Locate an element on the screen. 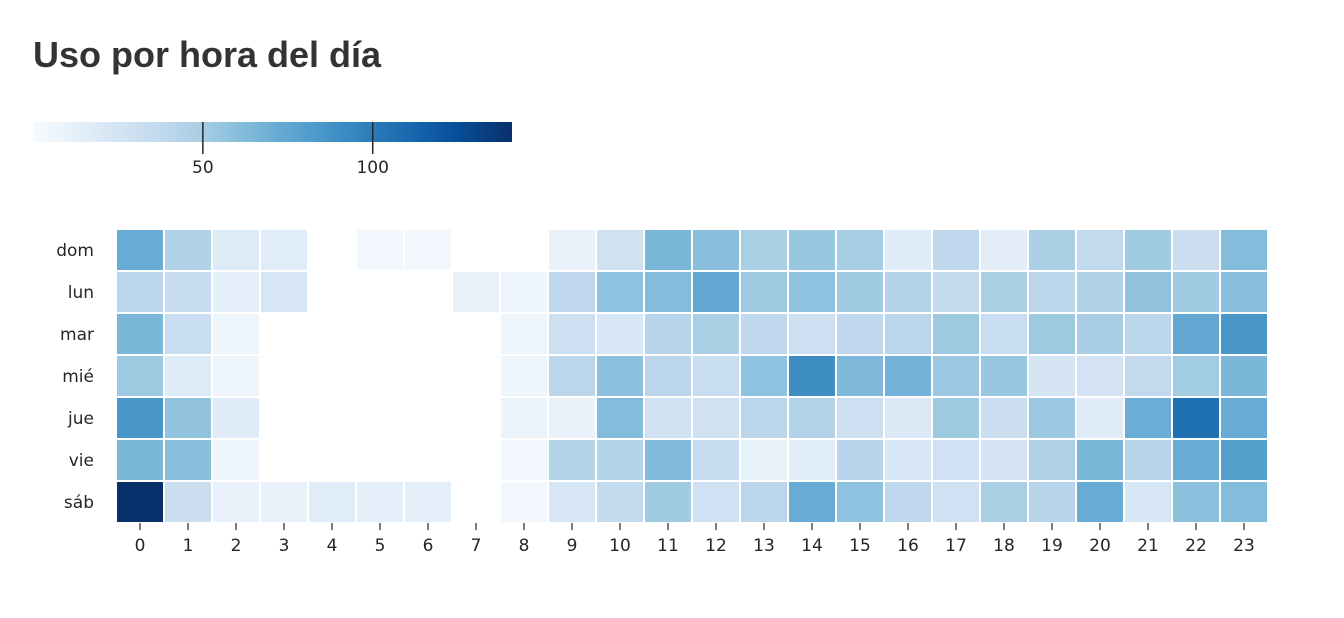  heatmap-cell-mié-20 is located at coordinates (1100, 376).